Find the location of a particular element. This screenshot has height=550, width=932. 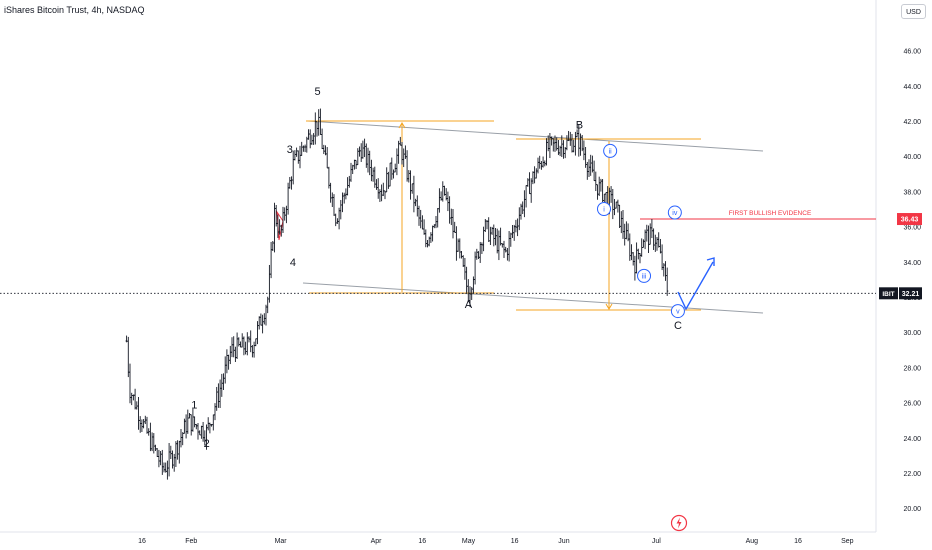

projection-path is located at coordinates (695, 286).